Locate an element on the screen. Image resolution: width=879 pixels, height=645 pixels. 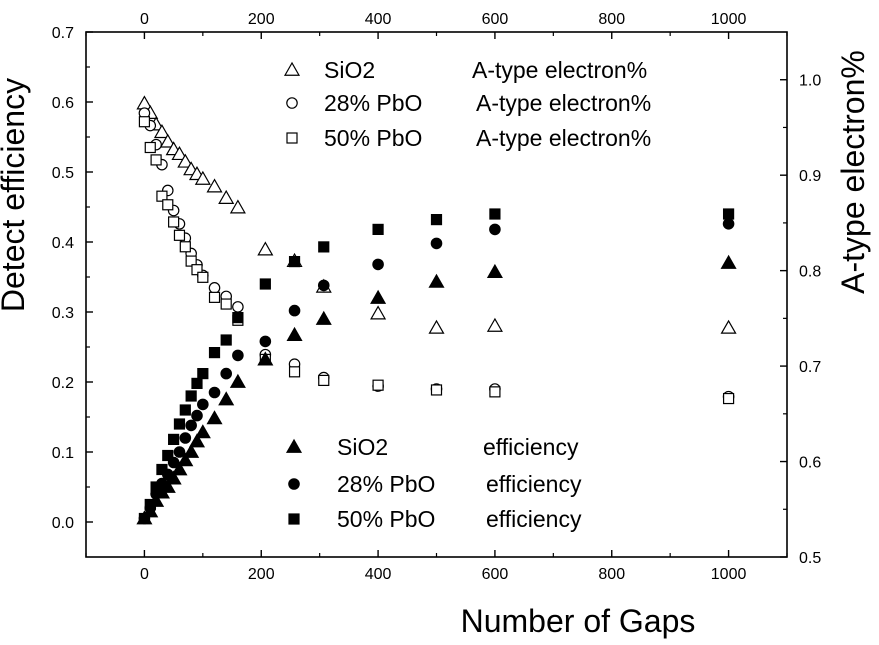
y-tick-label: 0.0 is located at coordinates (63, 523).